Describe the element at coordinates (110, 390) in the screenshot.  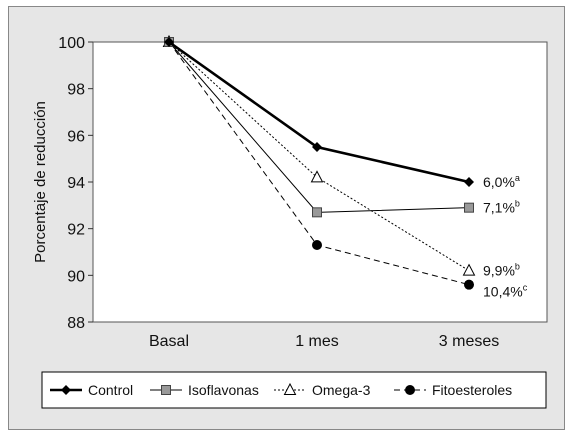
I see `legend-label: Control` at that location.